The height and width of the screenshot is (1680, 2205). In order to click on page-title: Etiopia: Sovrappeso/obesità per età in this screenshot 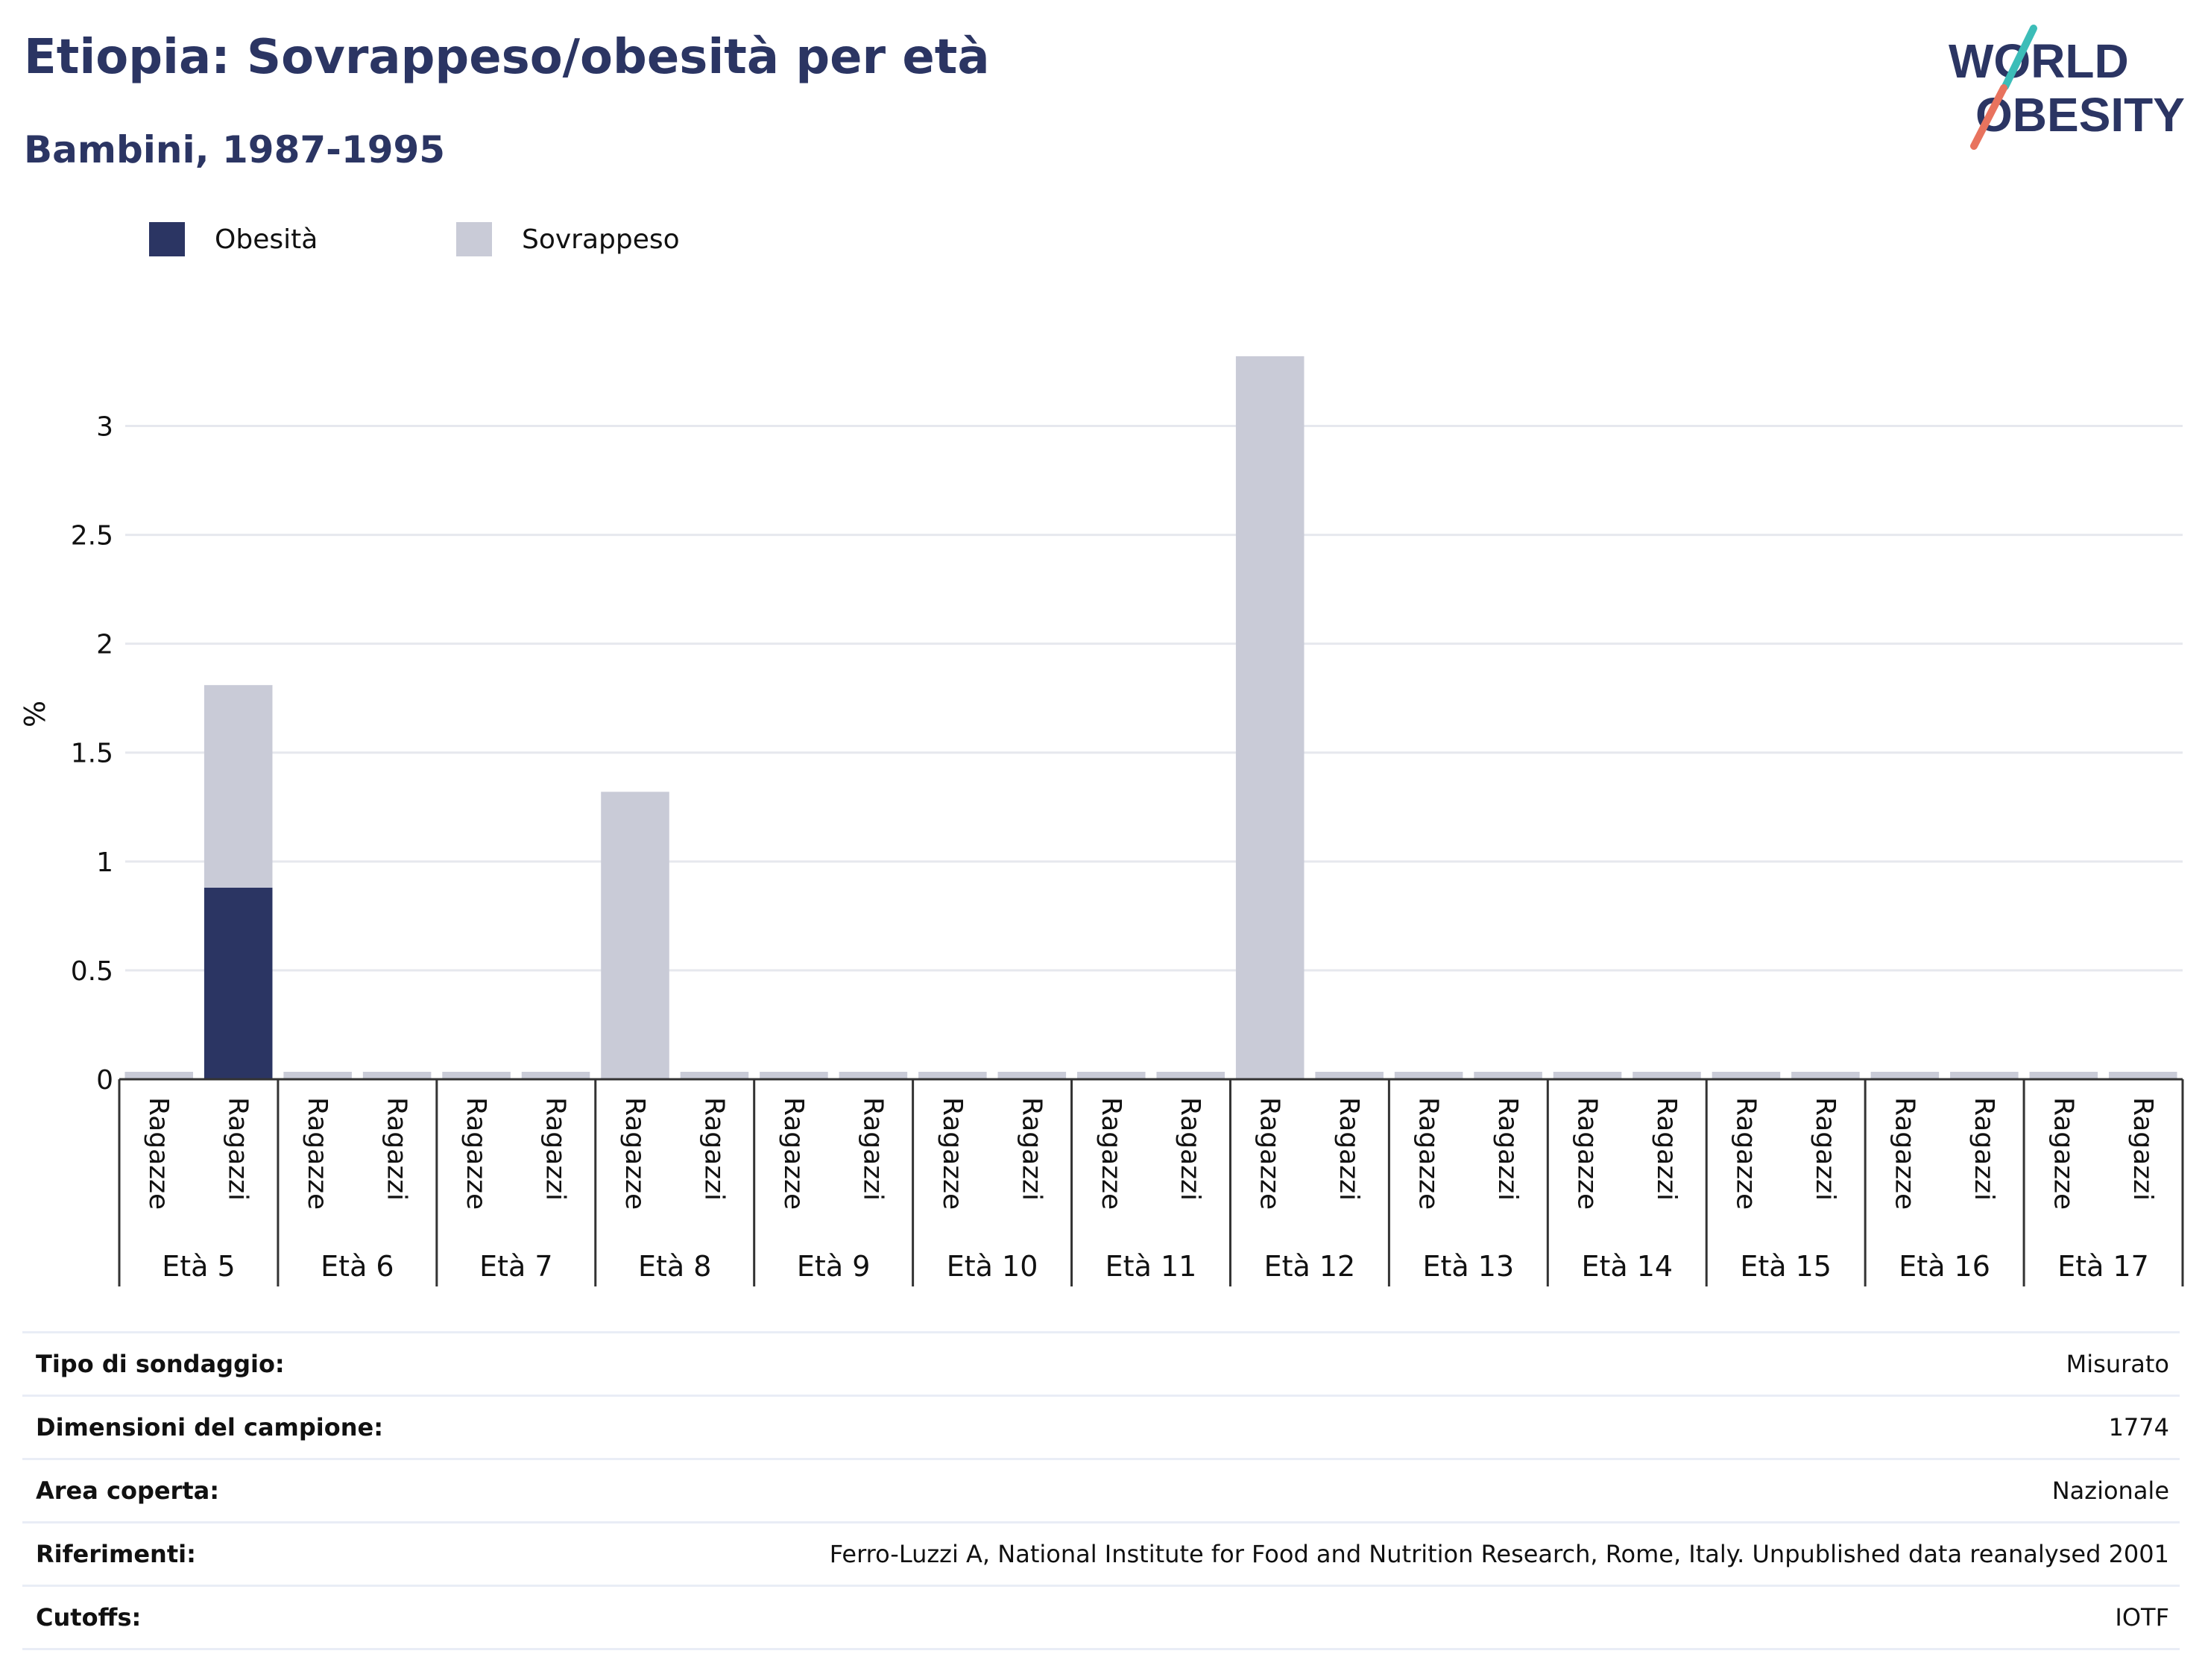, I will do `click(507, 57)`.